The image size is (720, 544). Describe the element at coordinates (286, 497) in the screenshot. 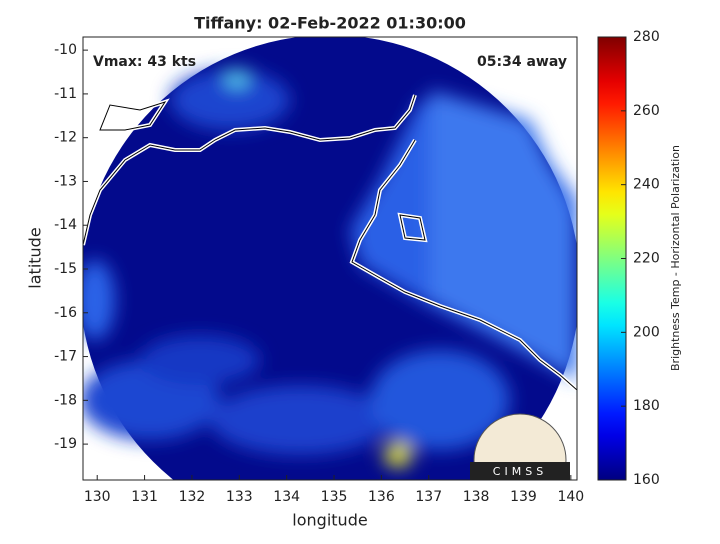

I see `x-tick-label: 134` at that location.